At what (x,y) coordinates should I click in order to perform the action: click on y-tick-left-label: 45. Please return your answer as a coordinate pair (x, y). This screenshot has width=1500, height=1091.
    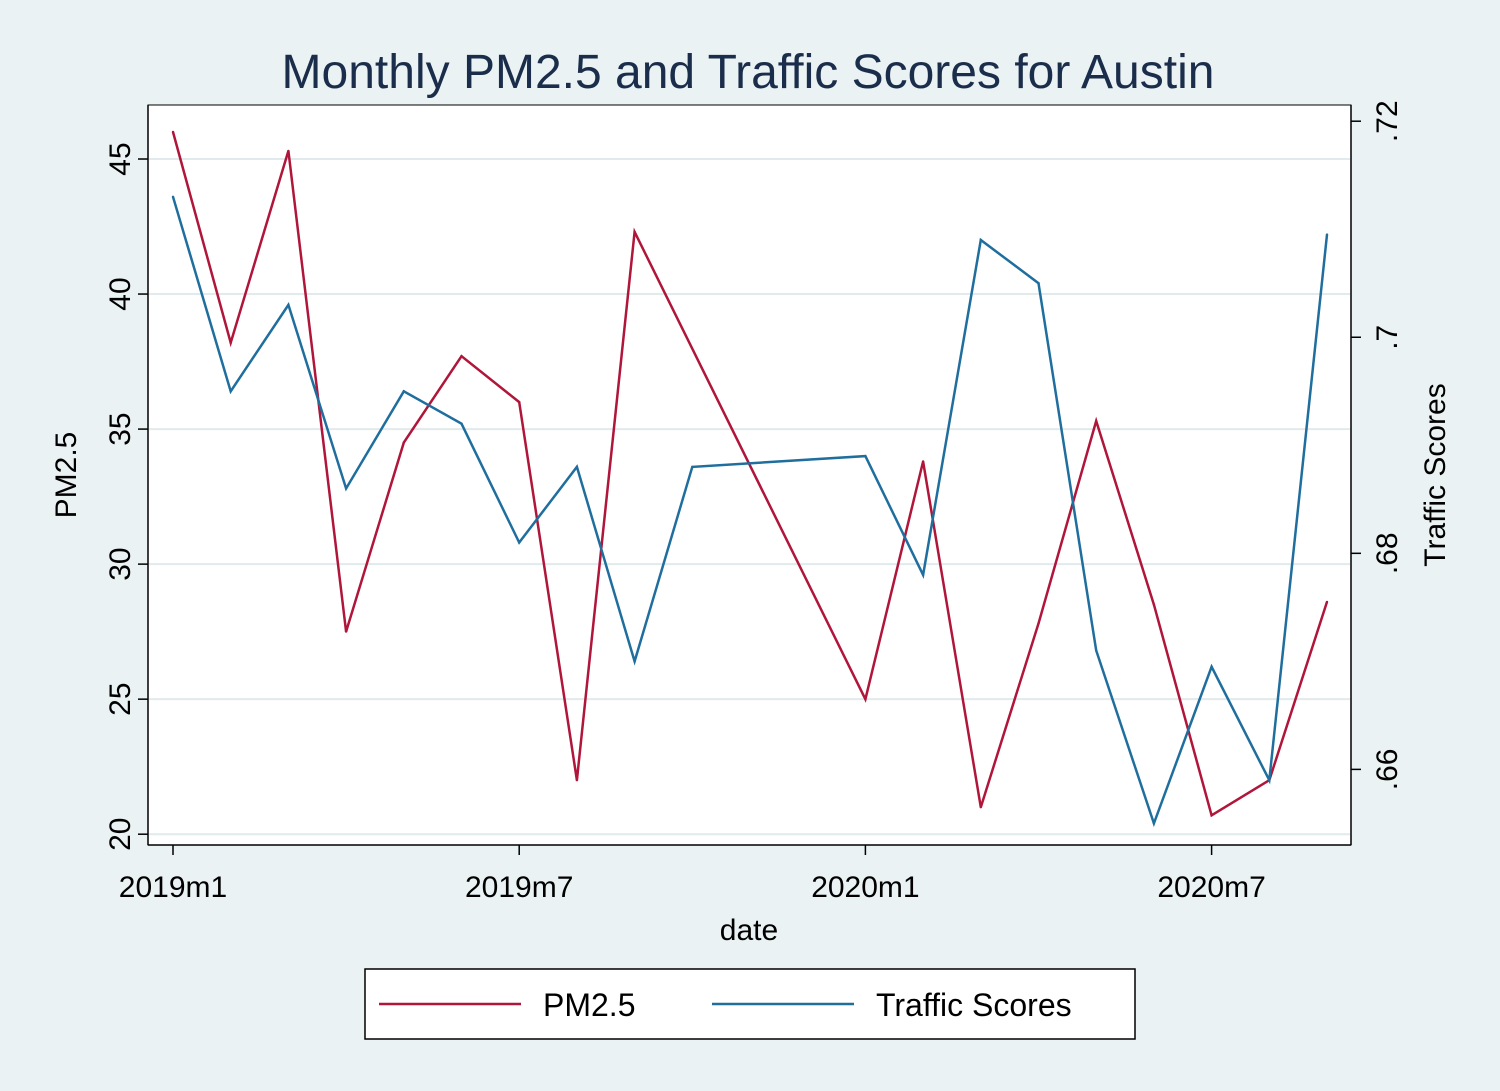
    Looking at the image, I should click on (120, 158).